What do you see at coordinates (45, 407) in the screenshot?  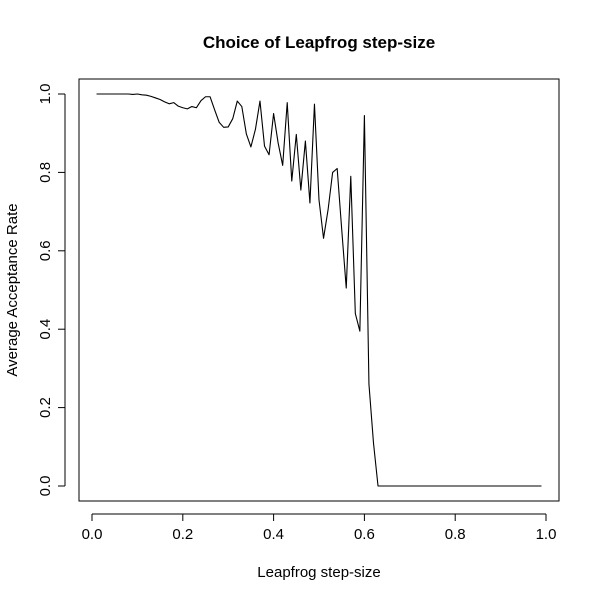 I see `y-tick-label: 0.2` at bounding box center [45, 407].